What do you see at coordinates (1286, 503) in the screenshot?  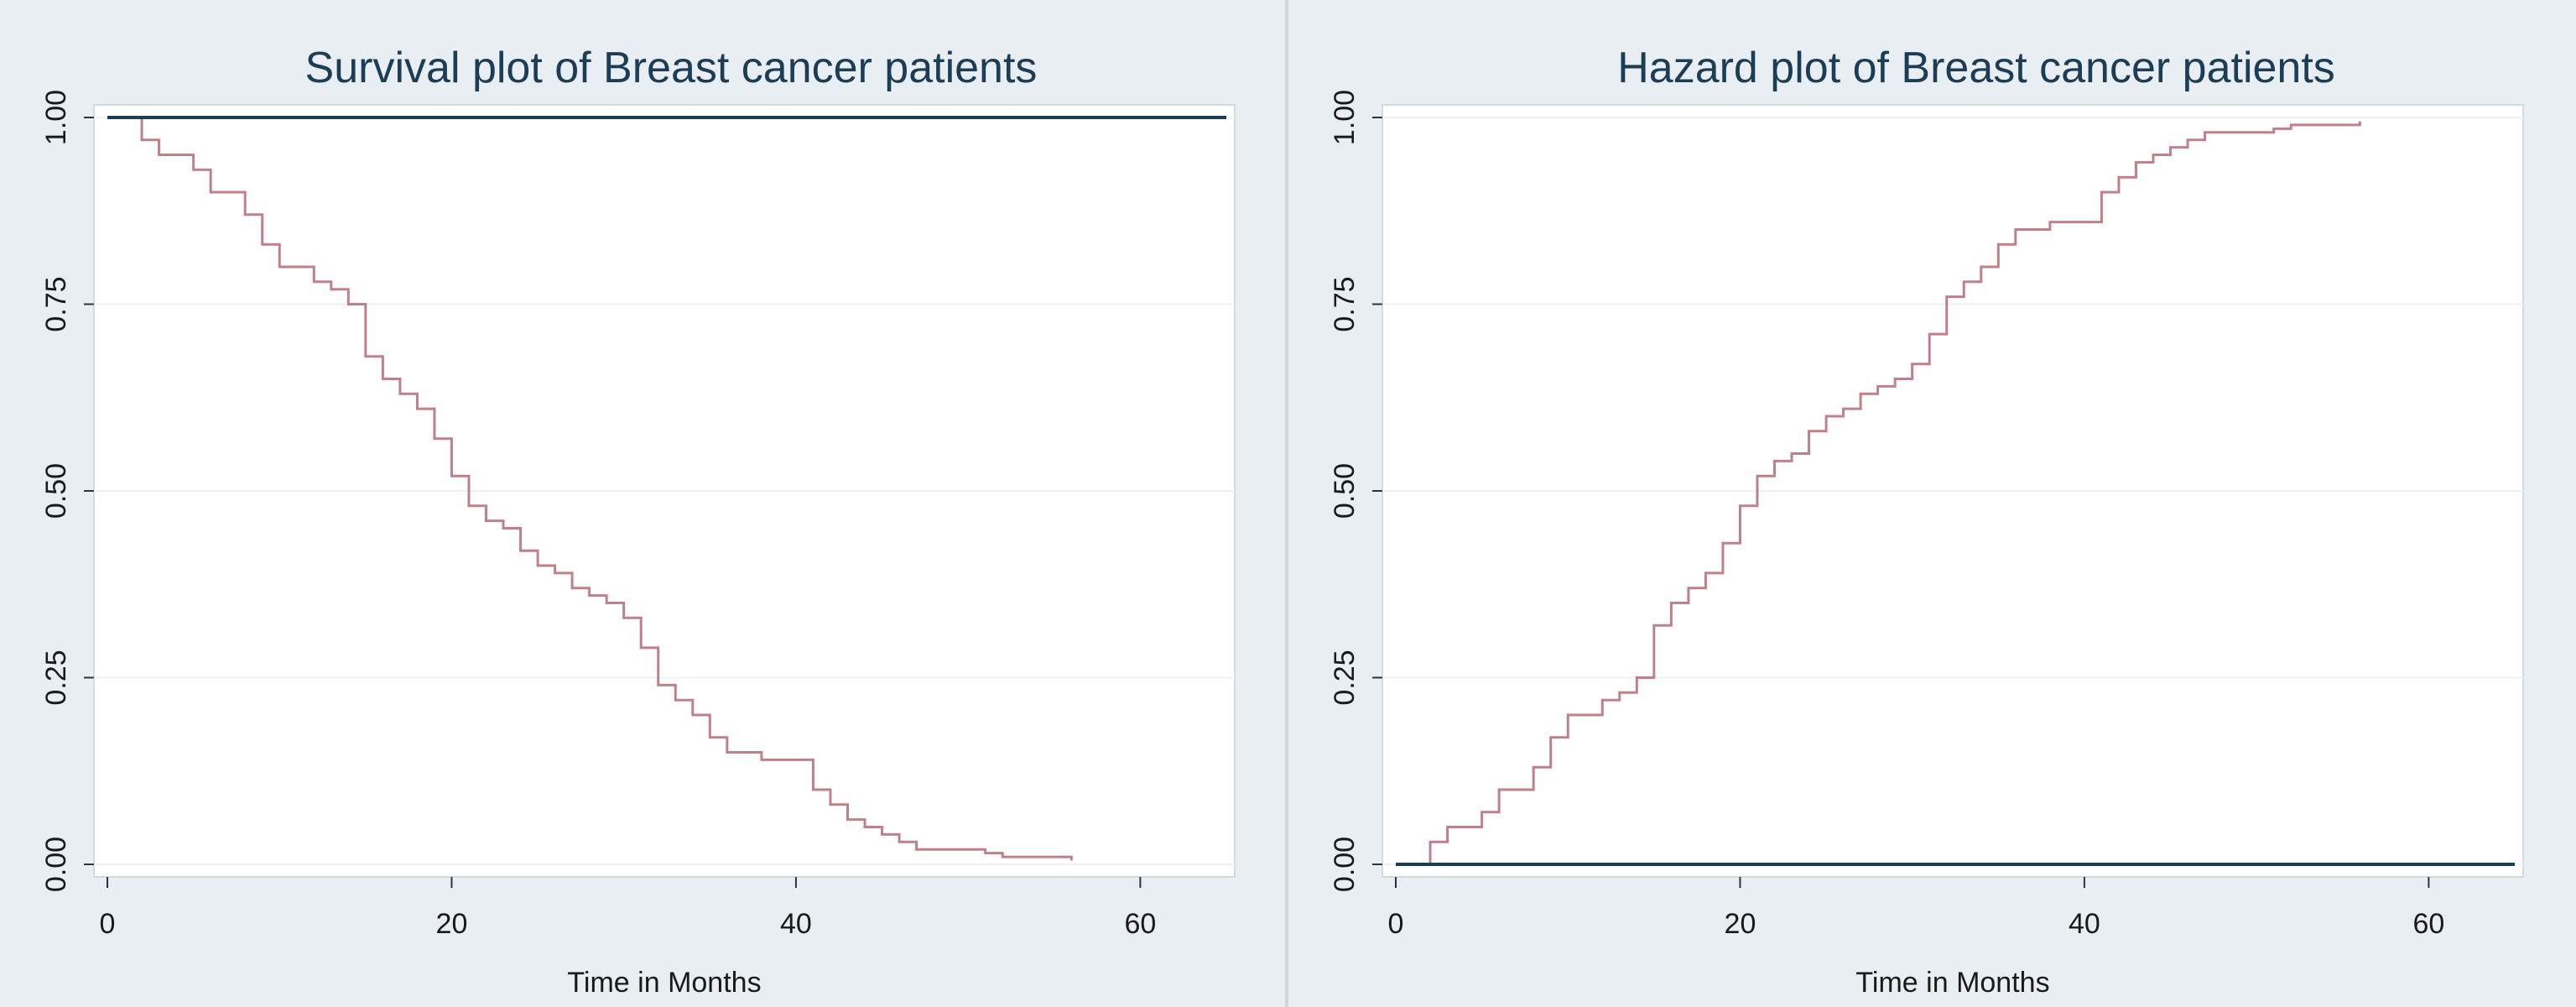 I see `panel-divider` at bounding box center [1286, 503].